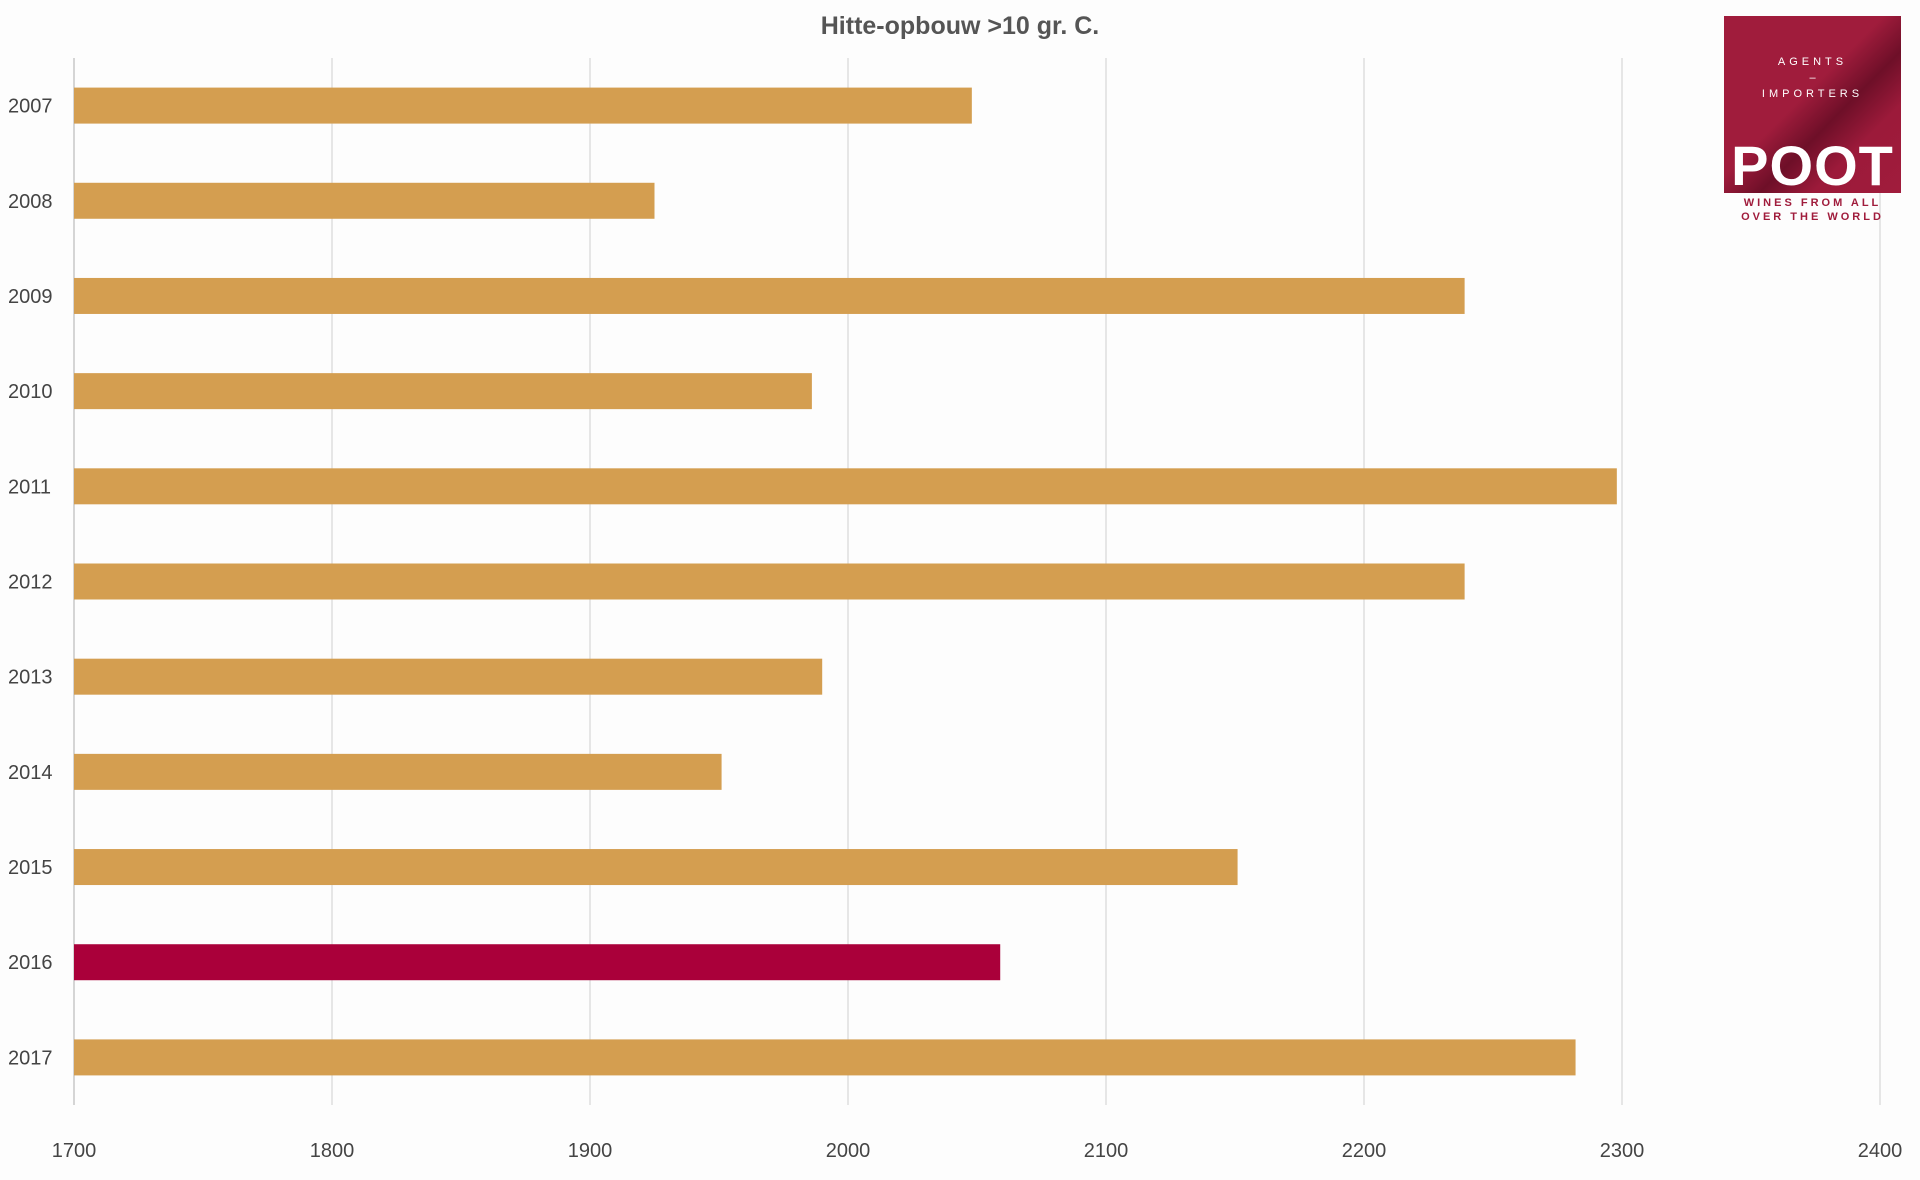  I want to click on bar-2015, so click(656, 867).